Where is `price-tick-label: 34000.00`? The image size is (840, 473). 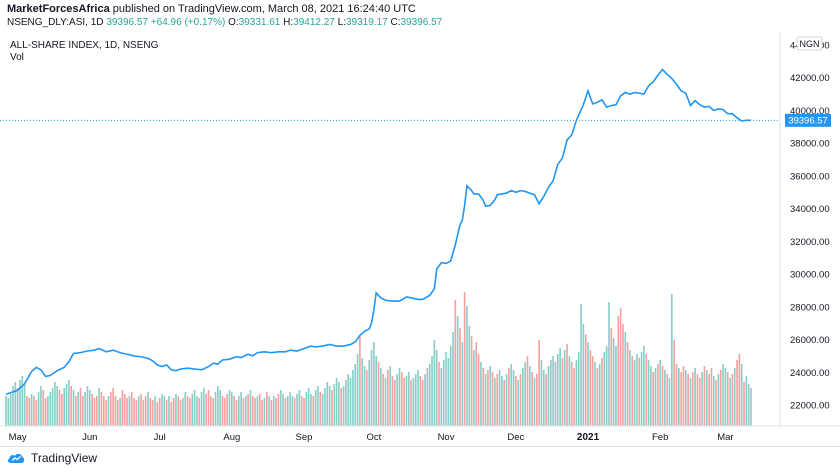 price-tick-label: 34000.00 is located at coordinates (810, 209).